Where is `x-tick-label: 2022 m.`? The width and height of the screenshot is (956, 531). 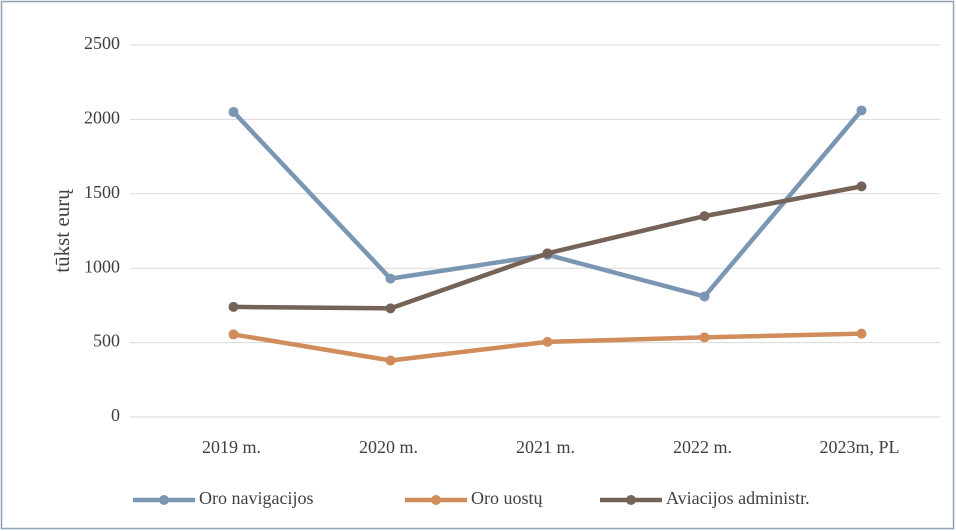
x-tick-label: 2022 m. is located at coordinates (702, 447).